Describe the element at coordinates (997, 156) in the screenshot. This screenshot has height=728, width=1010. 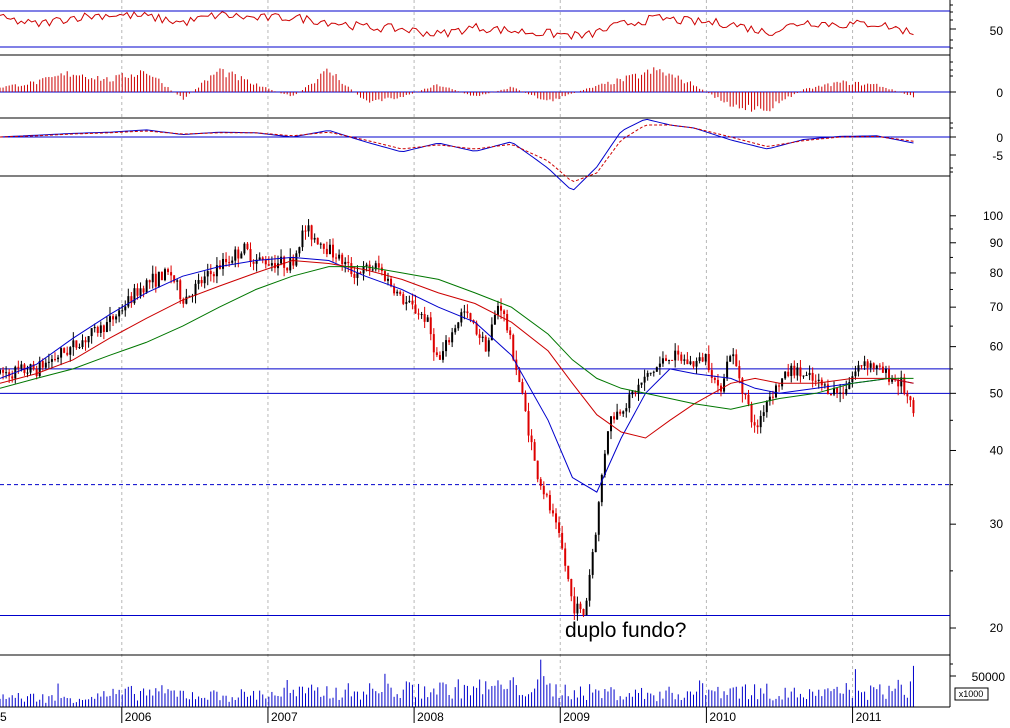
I see `osc3-tick-label: -5` at that location.